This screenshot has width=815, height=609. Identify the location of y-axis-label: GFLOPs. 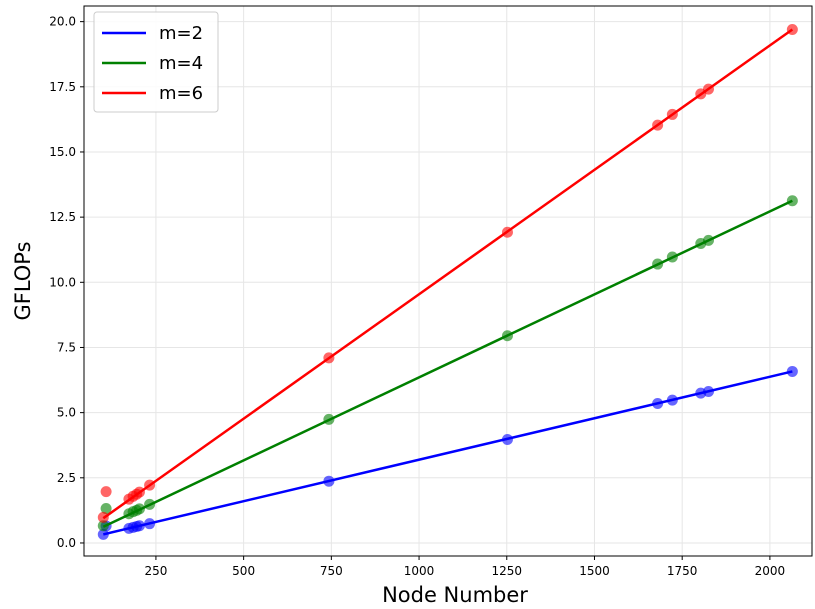
(23, 280).